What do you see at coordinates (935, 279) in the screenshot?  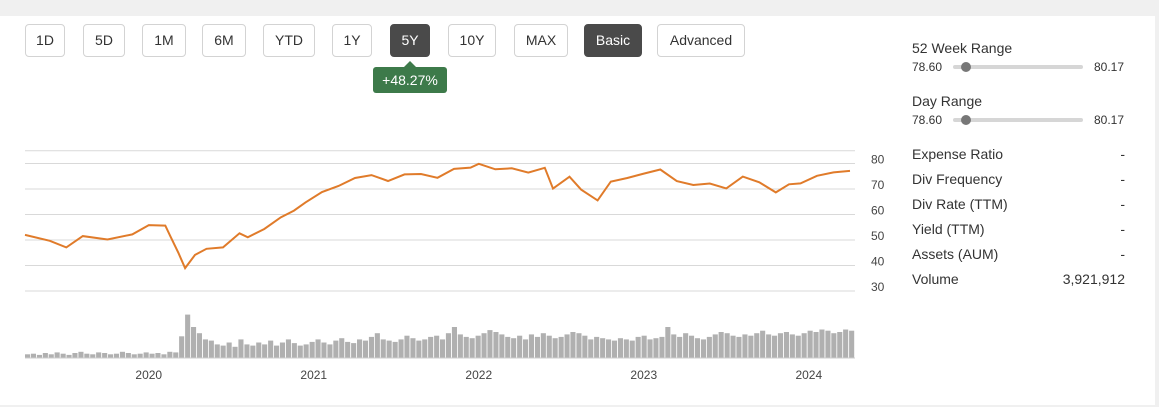 I see `volume-label: Volume` at bounding box center [935, 279].